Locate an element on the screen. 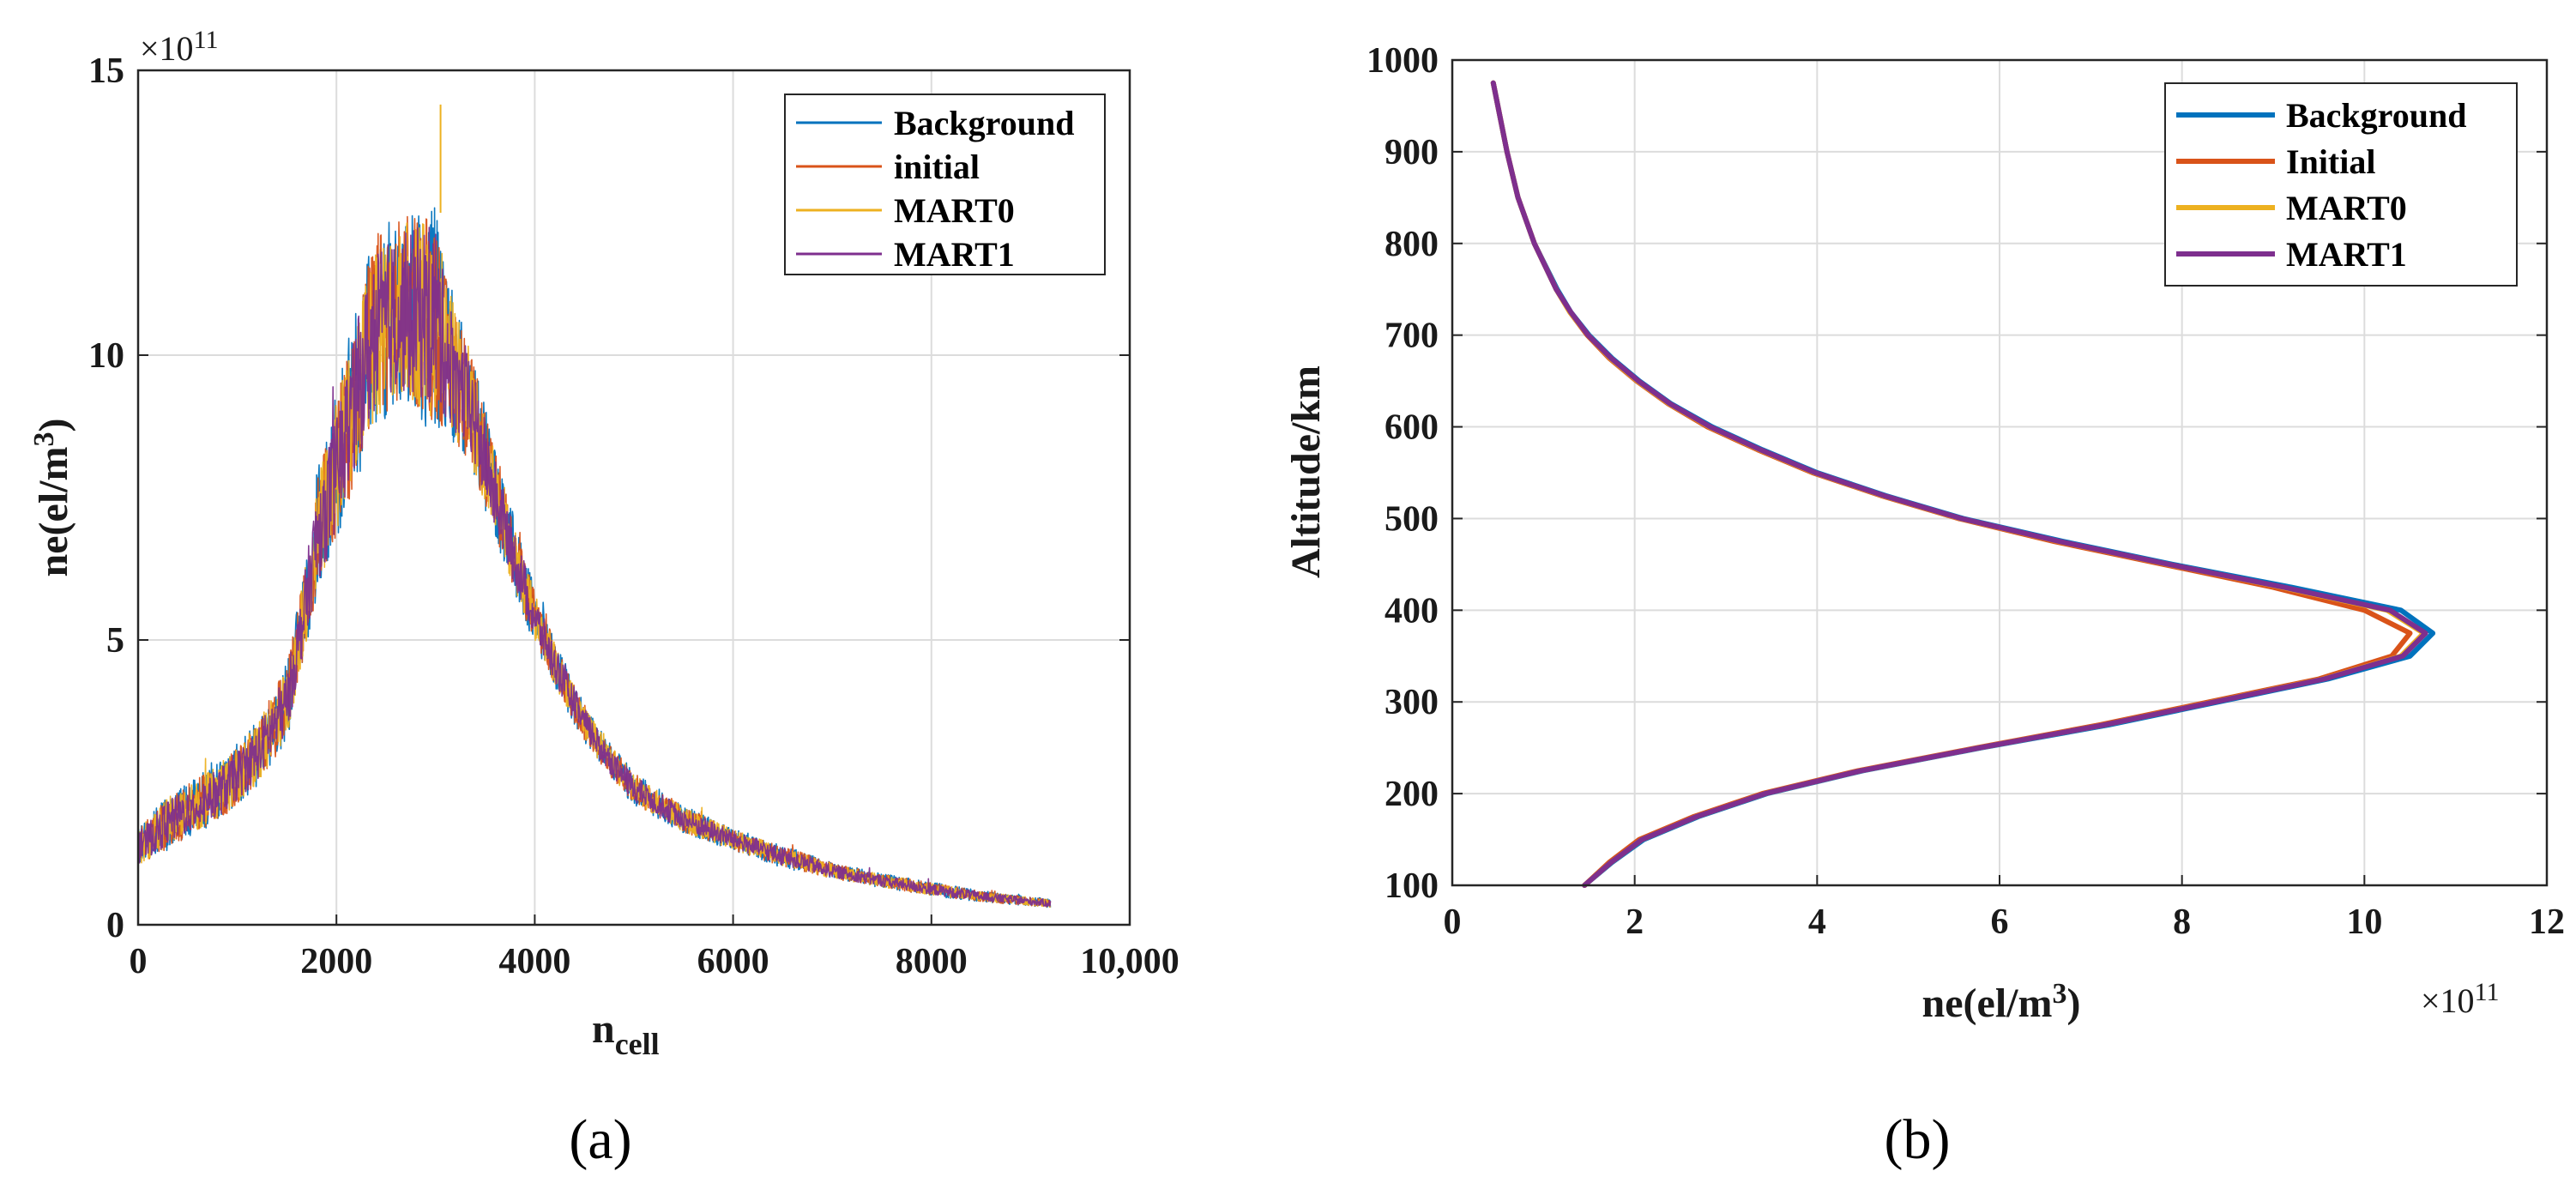 The width and height of the screenshot is (2576, 1189). legend-a-label-mart1: MART1 is located at coordinates (954, 255).